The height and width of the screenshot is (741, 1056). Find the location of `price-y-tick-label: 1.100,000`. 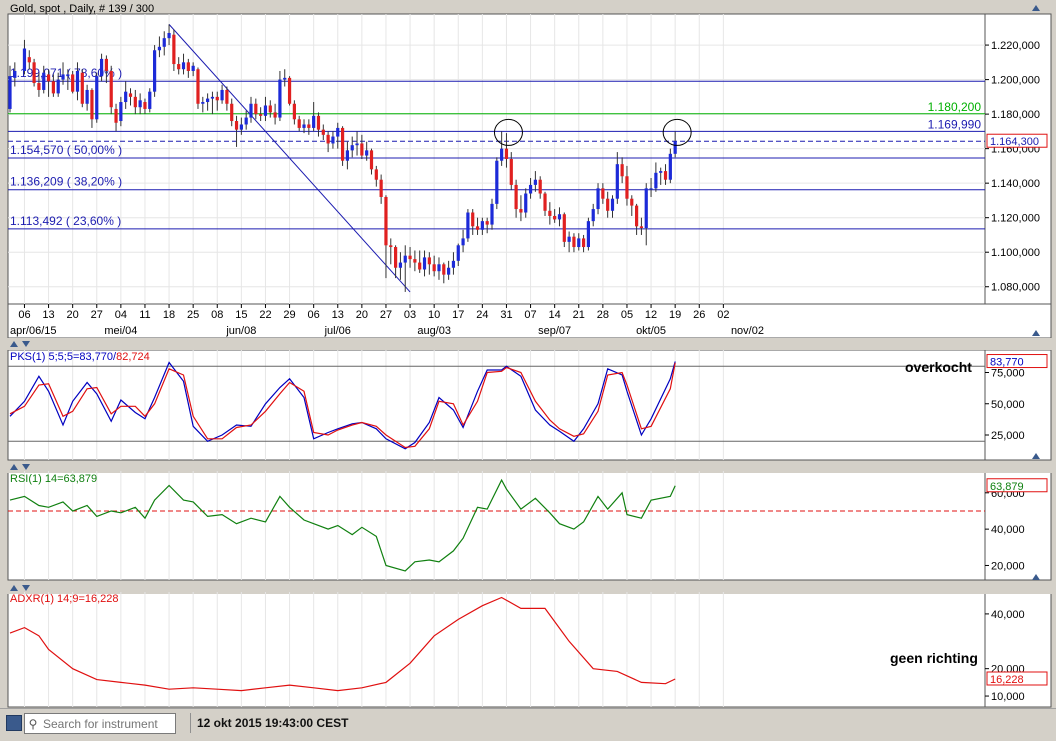

price-y-tick-label: 1.100,000 is located at coordinates (1015, 253).